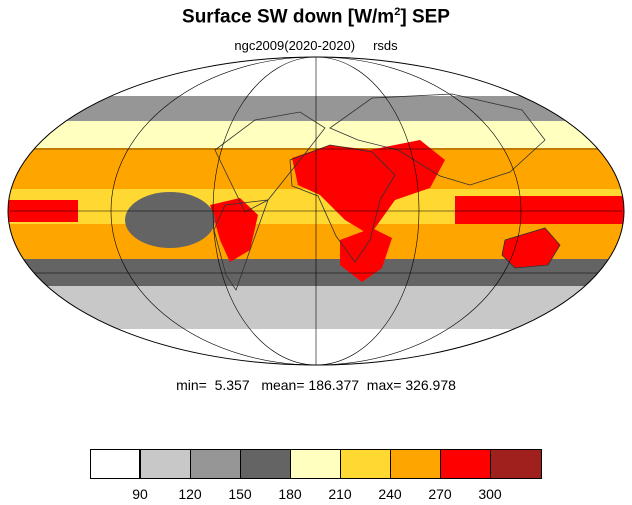 This screenshot has height=505, width=632. What do you see at coordinates (283, 385) in the screenshot?
I see `mean-label: mean=` at bounding box center [283, 385].